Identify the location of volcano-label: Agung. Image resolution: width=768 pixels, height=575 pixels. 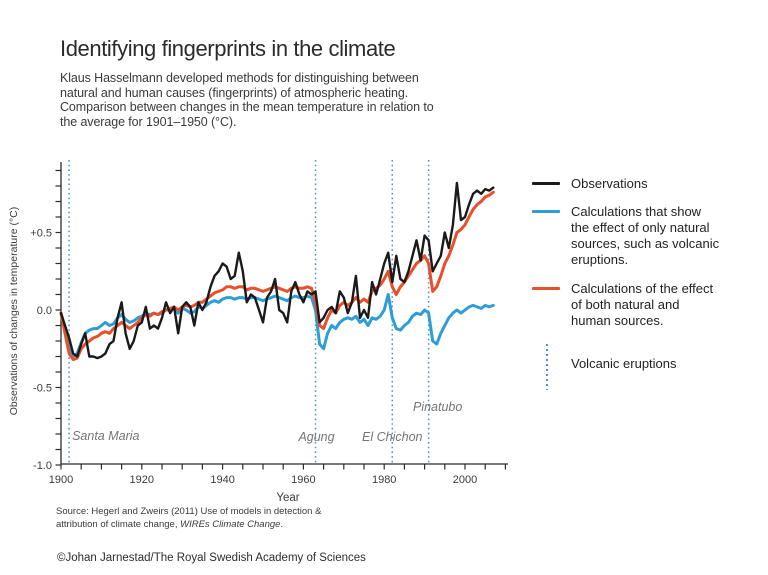
(315, 437).